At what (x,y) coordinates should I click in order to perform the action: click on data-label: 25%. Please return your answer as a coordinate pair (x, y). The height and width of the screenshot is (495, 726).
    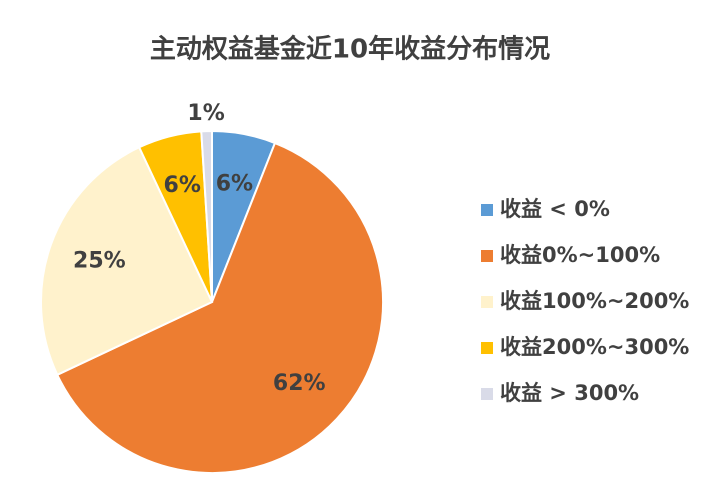
    Looking at the image, I should click on (99, 260).